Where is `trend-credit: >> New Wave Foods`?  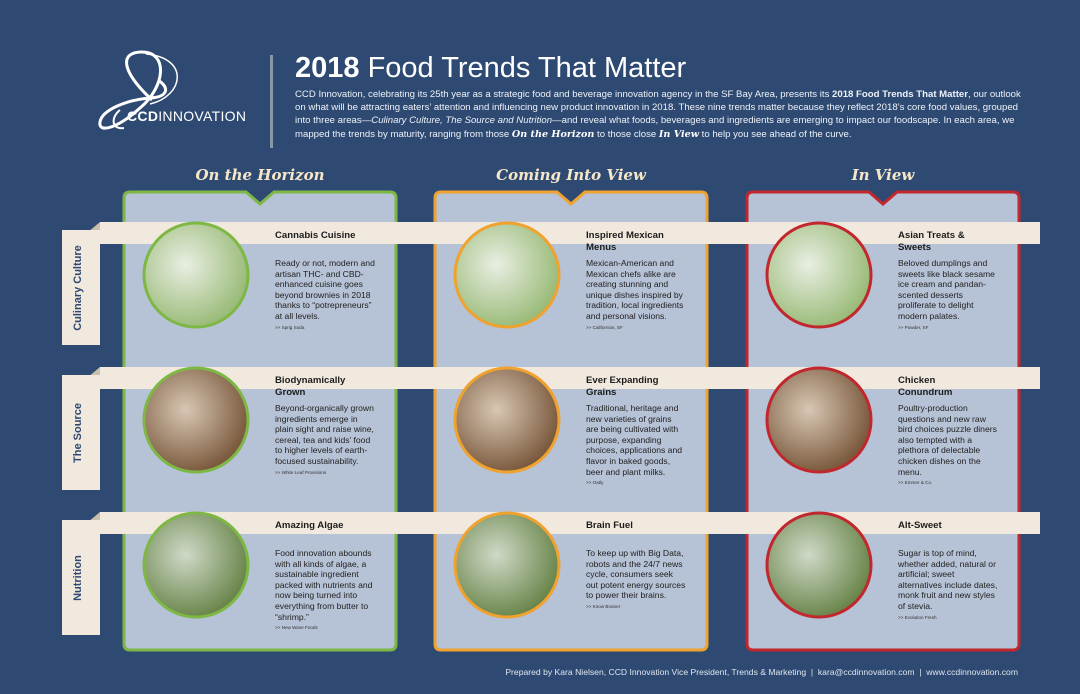
trend-credit: >> New Wave Foods is located at coordinates (296, 628).